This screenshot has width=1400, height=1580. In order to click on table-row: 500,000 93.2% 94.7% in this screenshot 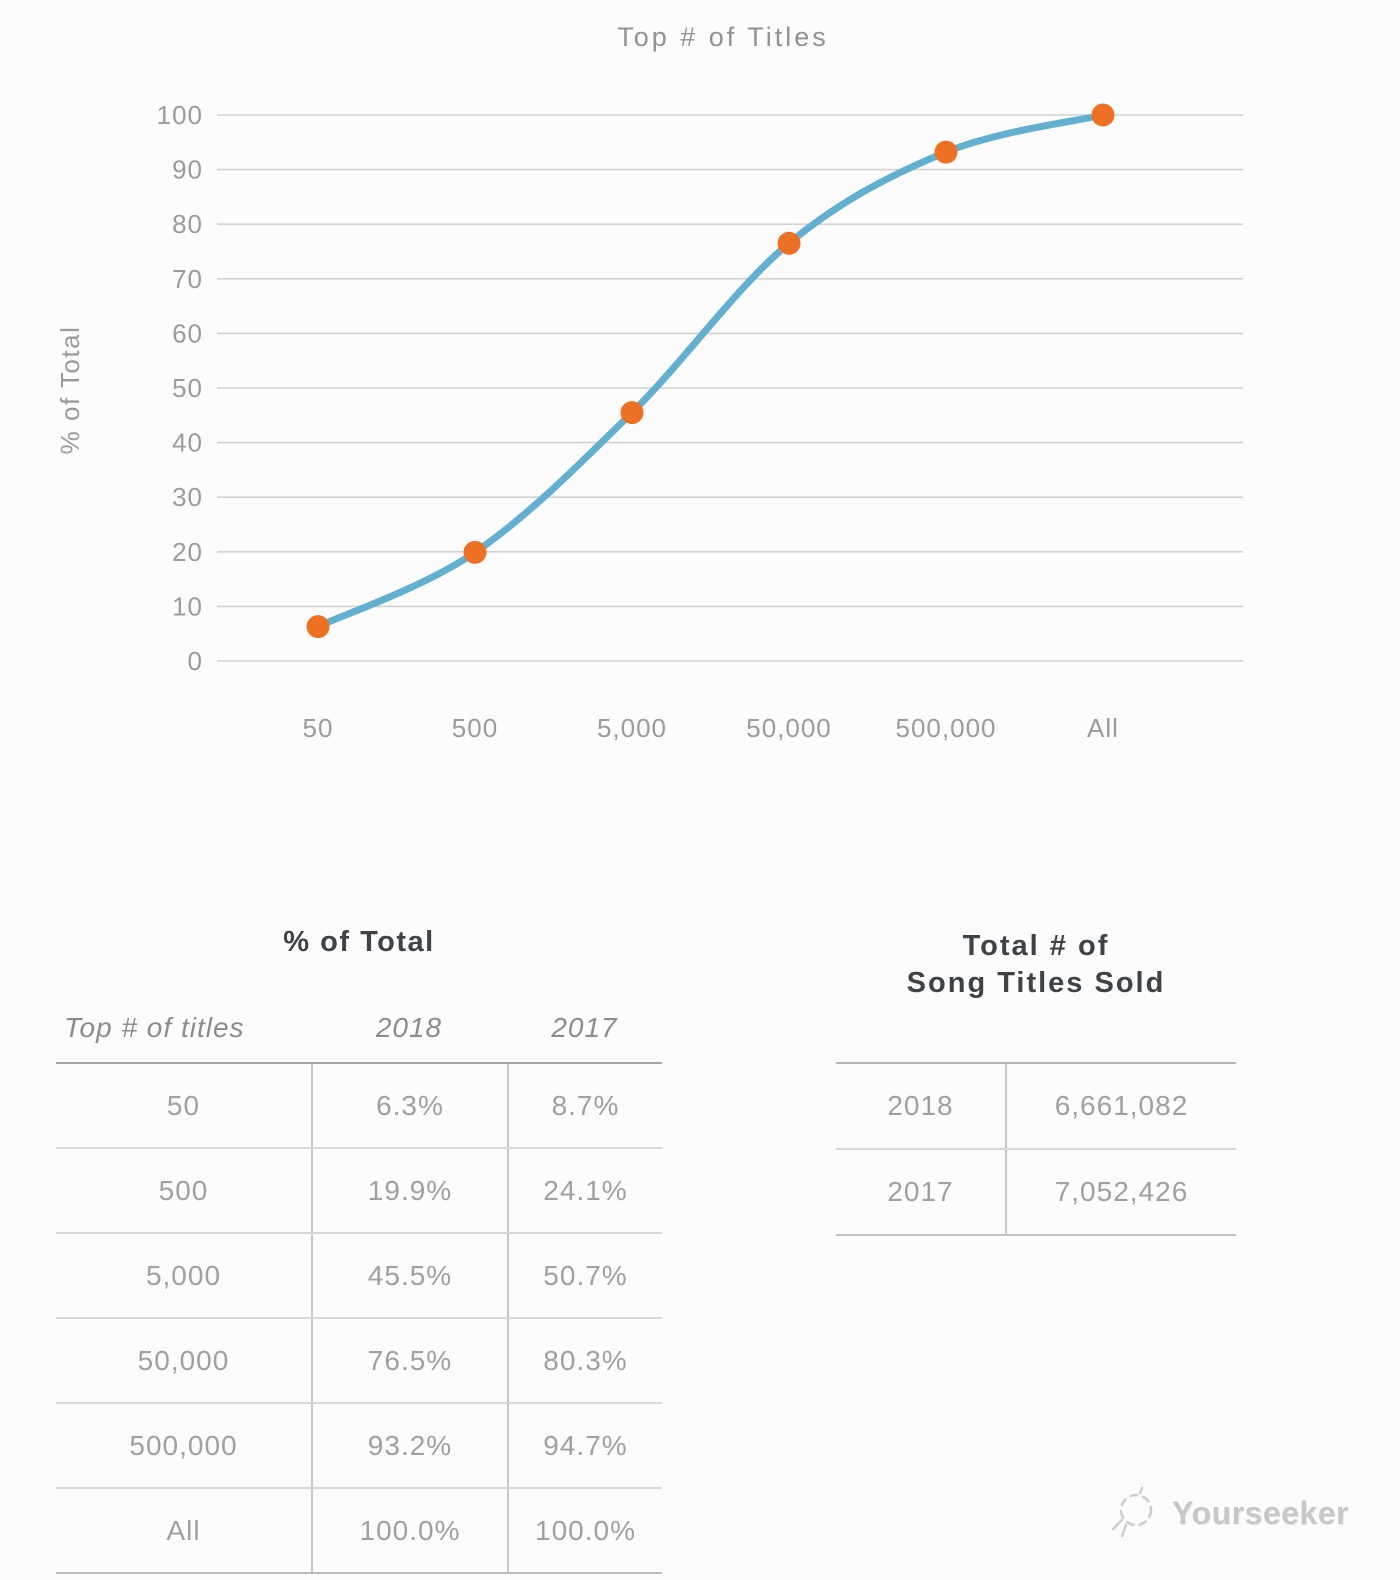, I will do `click(359, 1446)`.